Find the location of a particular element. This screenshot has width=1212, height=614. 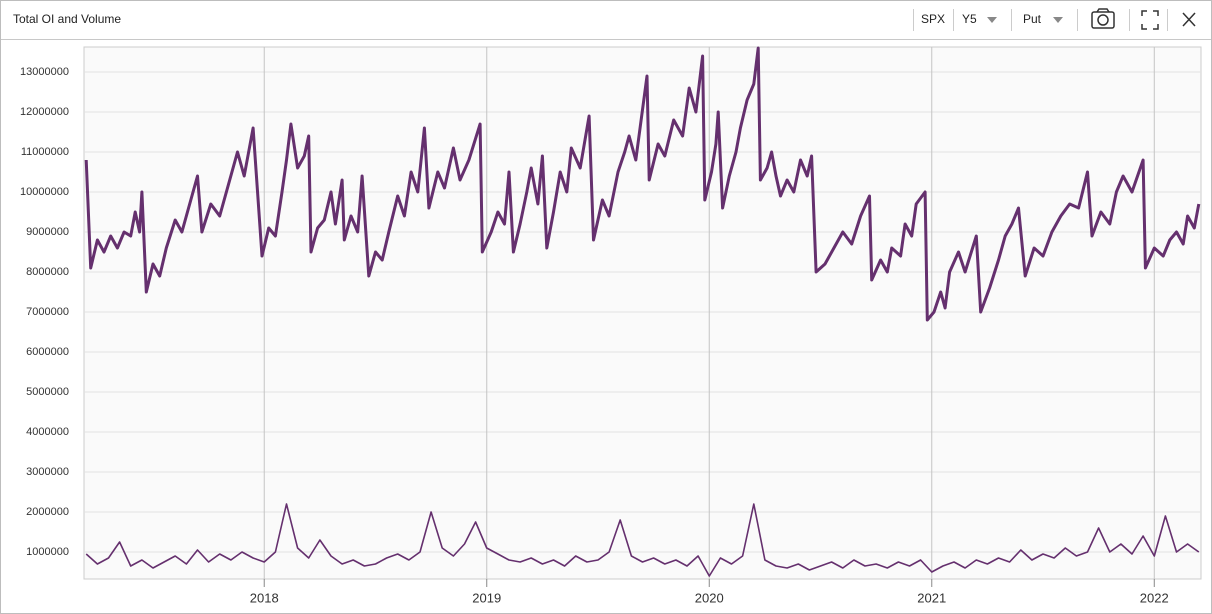

y-tick-label: 3000000 is located at coordinates (47, 472).